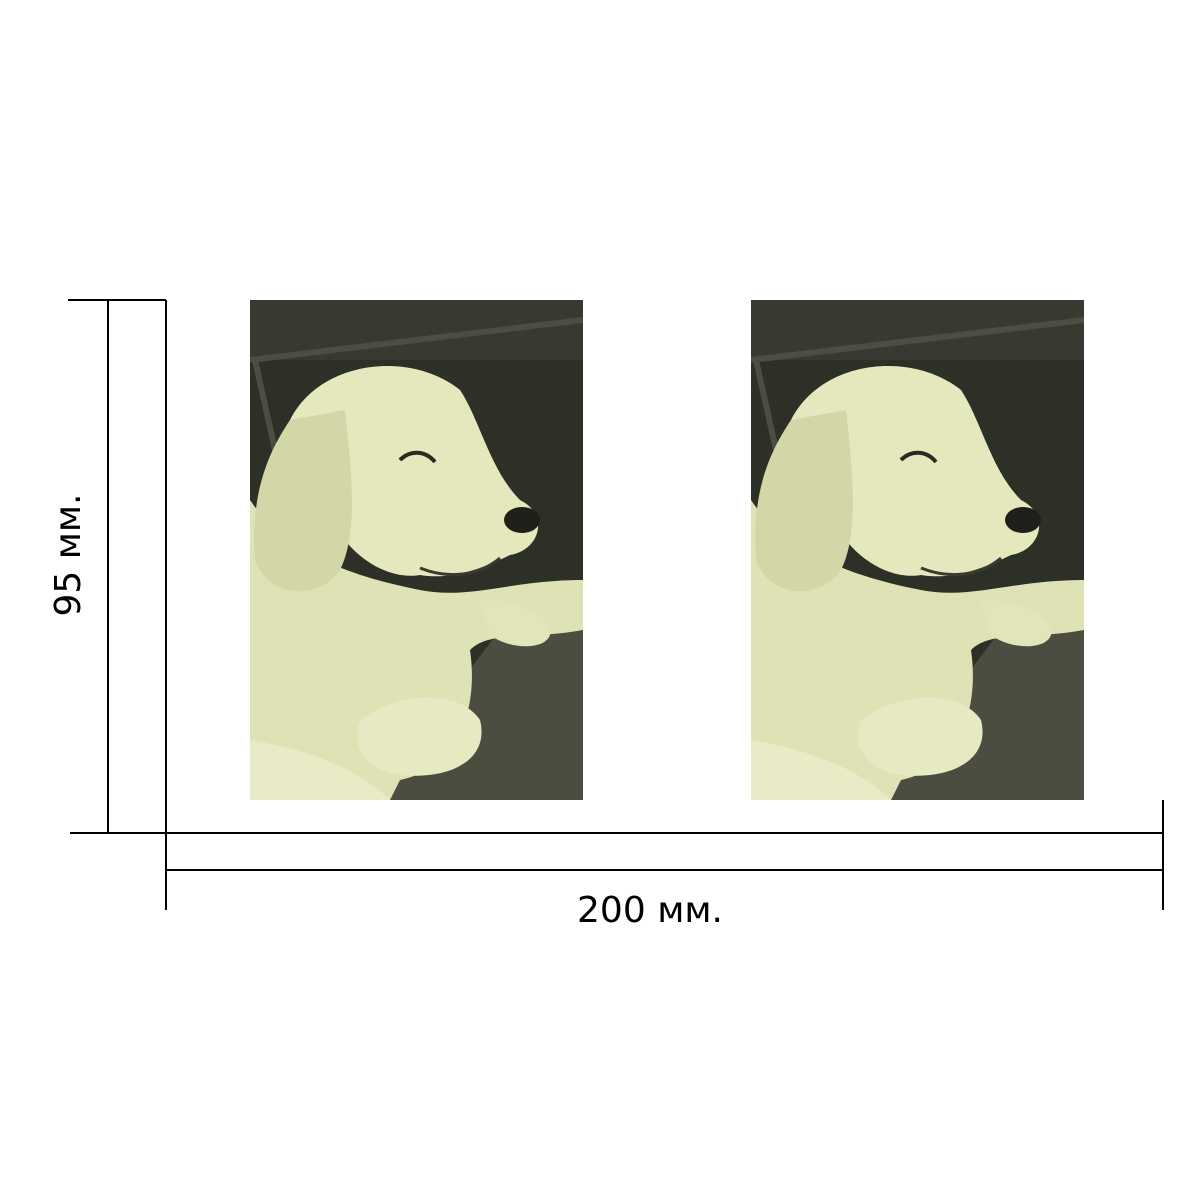 This screenshot has height=1200, width=1200. I want to click on photo-right, so click(917, 550).